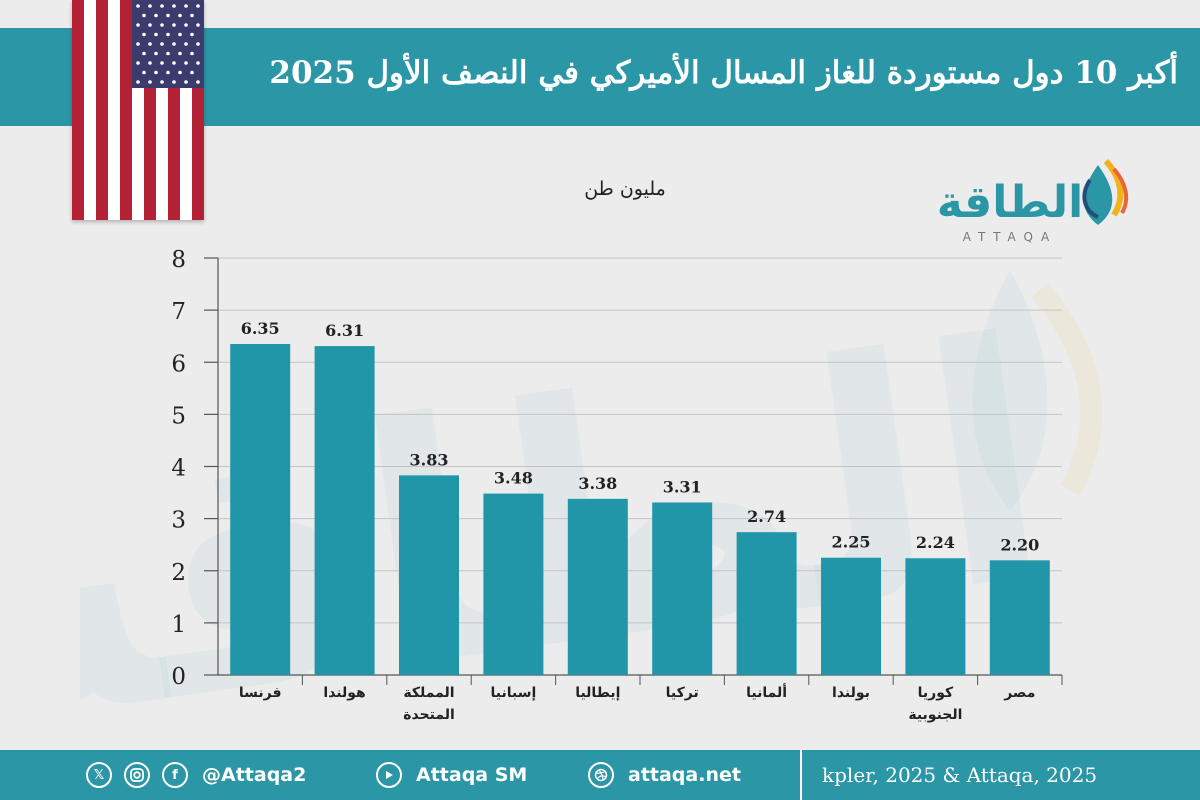 The height and width of the screenshot is (800, 1200). I want to click on x-tick-label: فرنسا, so click(260, 693).